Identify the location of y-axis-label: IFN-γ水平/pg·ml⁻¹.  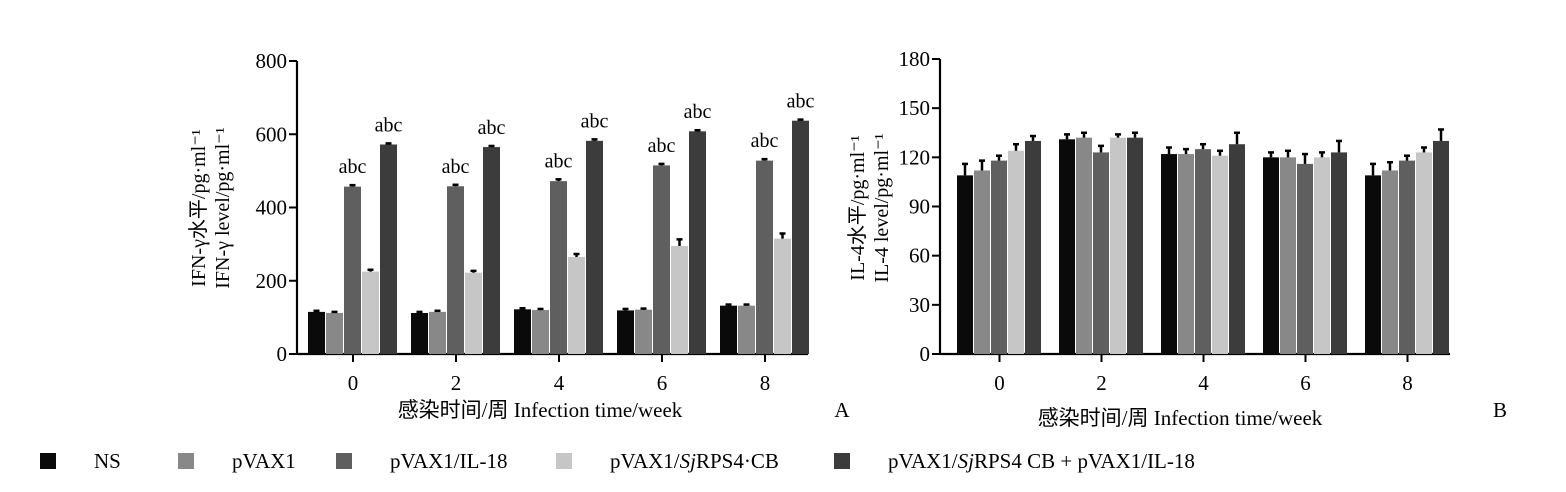
(198, 208).